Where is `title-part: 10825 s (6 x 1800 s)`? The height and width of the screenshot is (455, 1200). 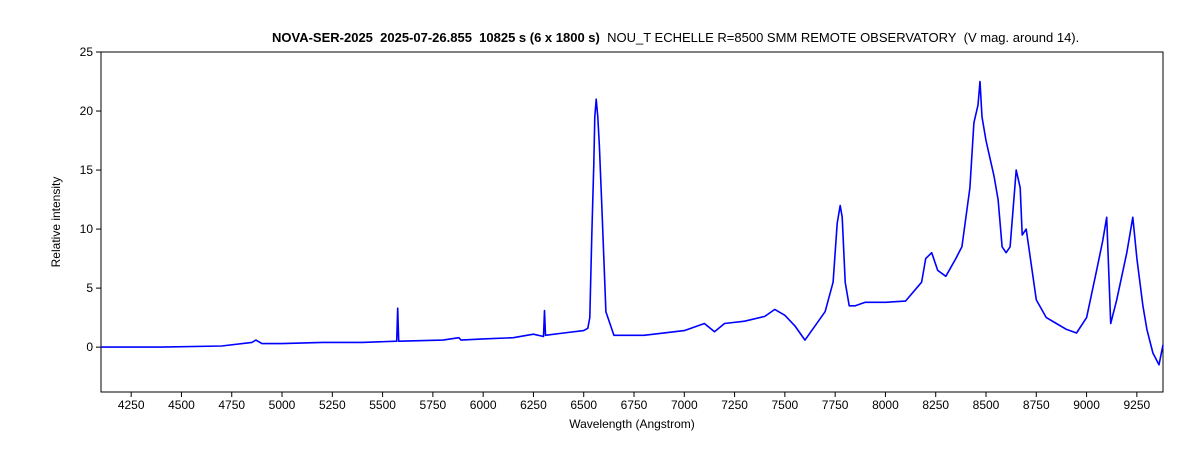 title-part: 10825 s (6 x 1800 s) is located at coordinates (536, 37).